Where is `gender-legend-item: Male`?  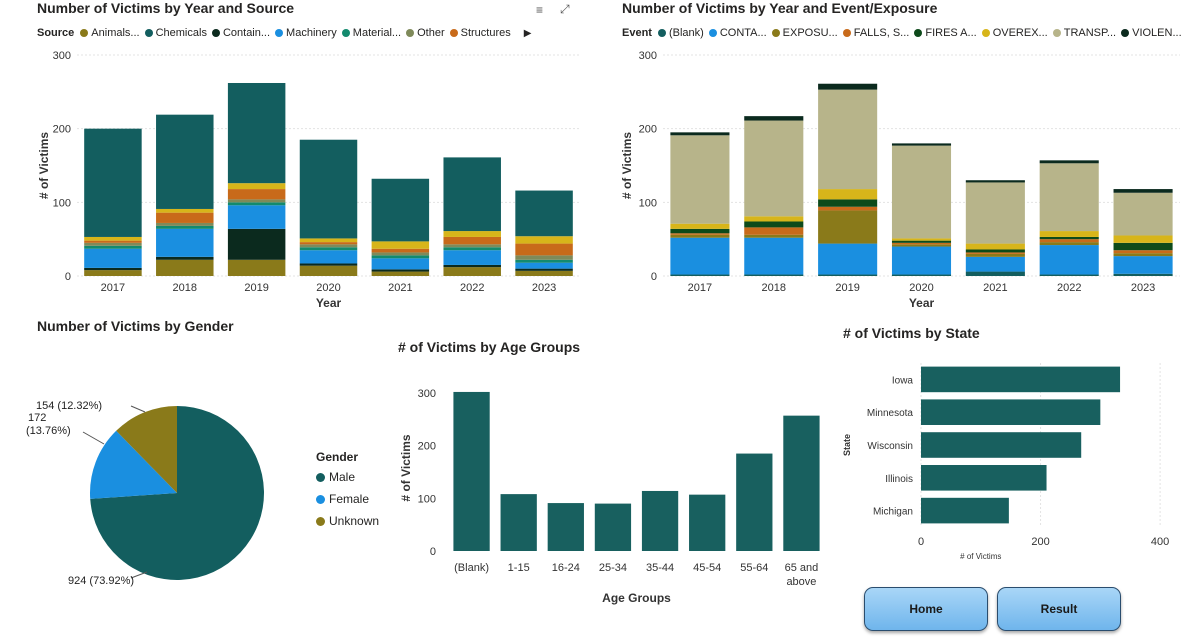
gender-legend-item: Male is located at coordinates (347, 477).